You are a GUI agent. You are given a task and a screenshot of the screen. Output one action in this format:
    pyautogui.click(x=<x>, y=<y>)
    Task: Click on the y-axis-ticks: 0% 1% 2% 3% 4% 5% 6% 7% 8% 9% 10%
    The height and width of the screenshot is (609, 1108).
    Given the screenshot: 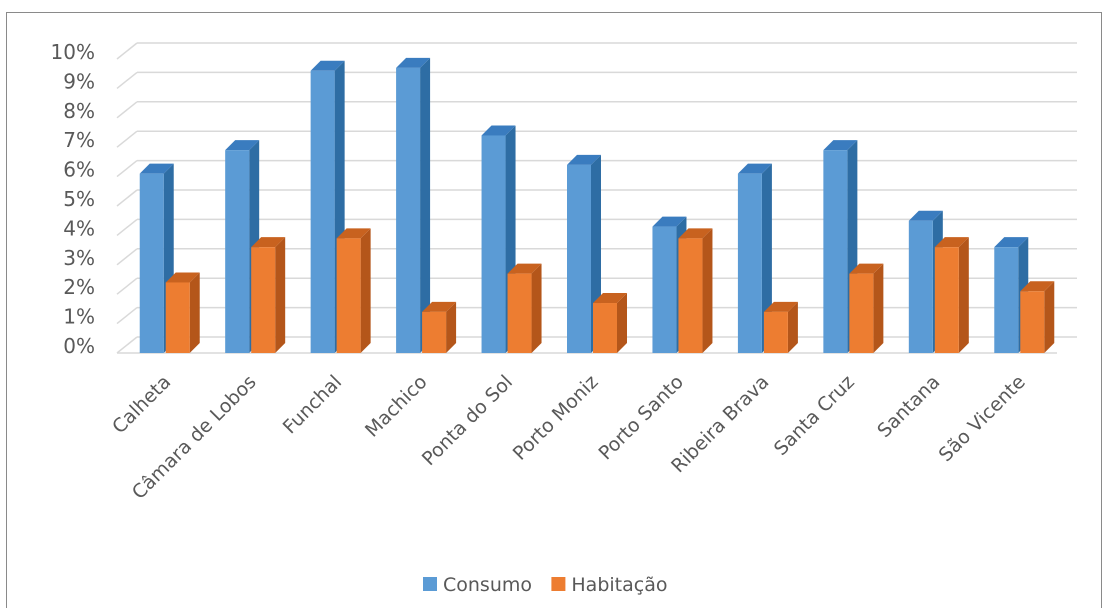 What is the action you would take?
    pyautogui.click(x=73, y=199)
    